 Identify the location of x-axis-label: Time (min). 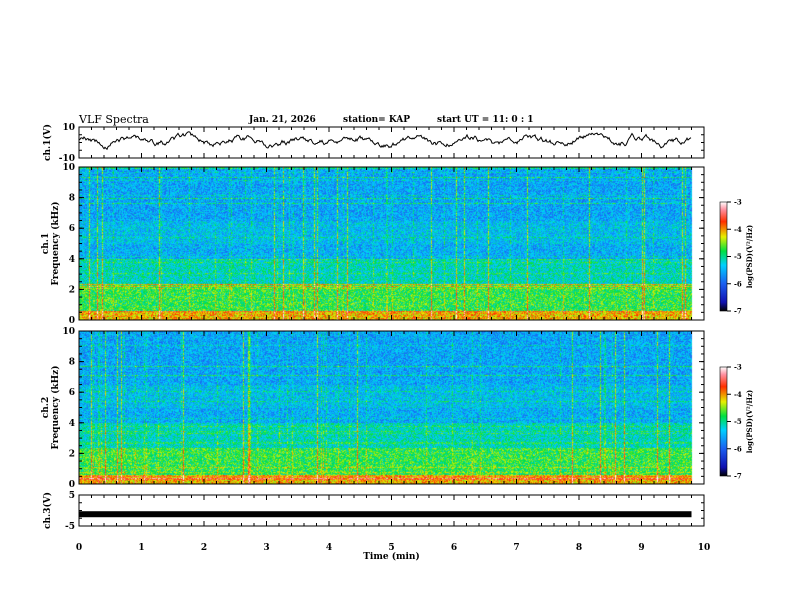
(391, 556).